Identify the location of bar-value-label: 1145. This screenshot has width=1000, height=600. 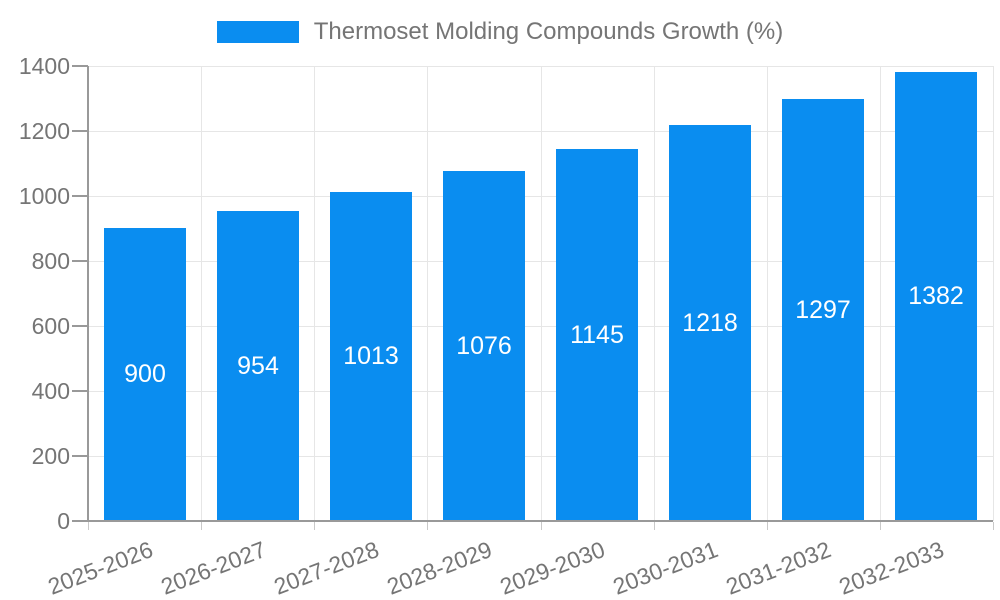
(597, 334).